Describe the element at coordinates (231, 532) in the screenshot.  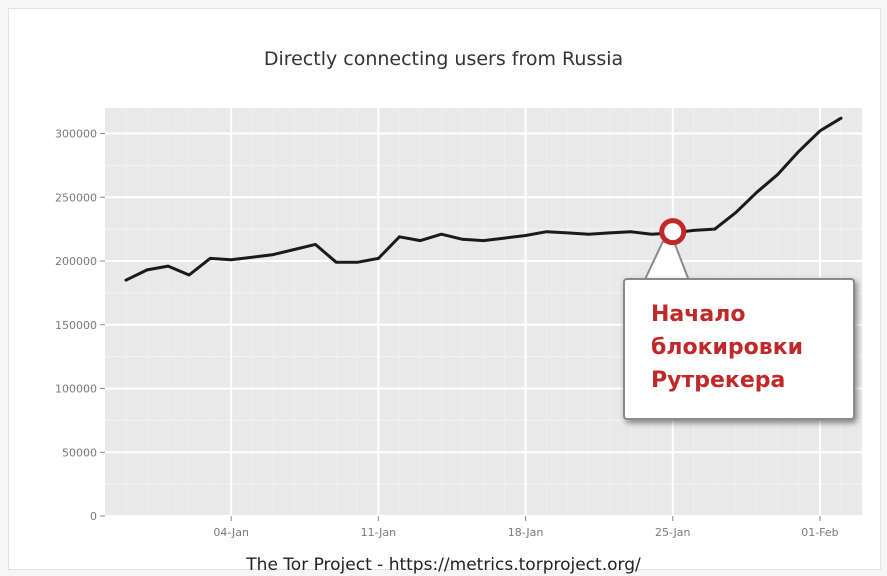
I see `x-tick-label: 04-Jan` at that location.